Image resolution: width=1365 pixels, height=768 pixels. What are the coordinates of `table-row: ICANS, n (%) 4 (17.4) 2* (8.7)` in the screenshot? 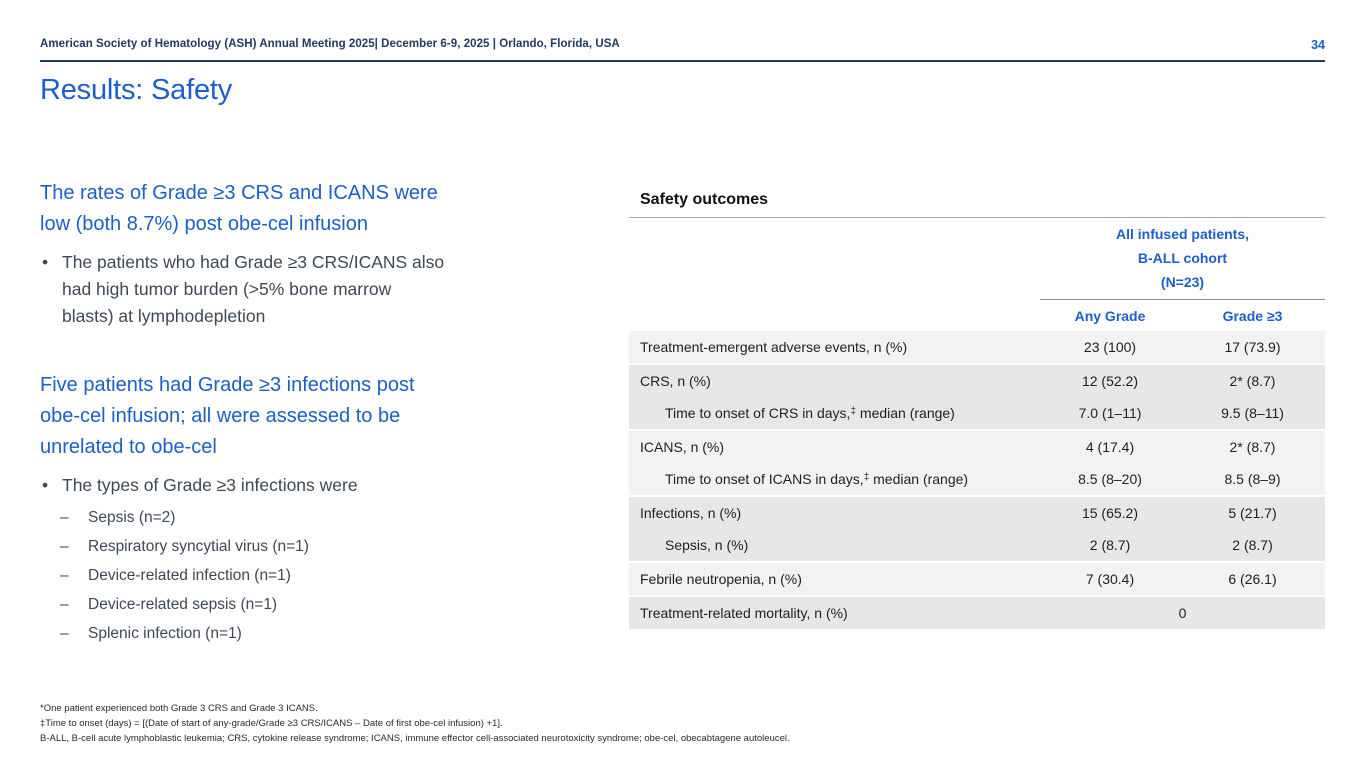 It's located at (977, 447).